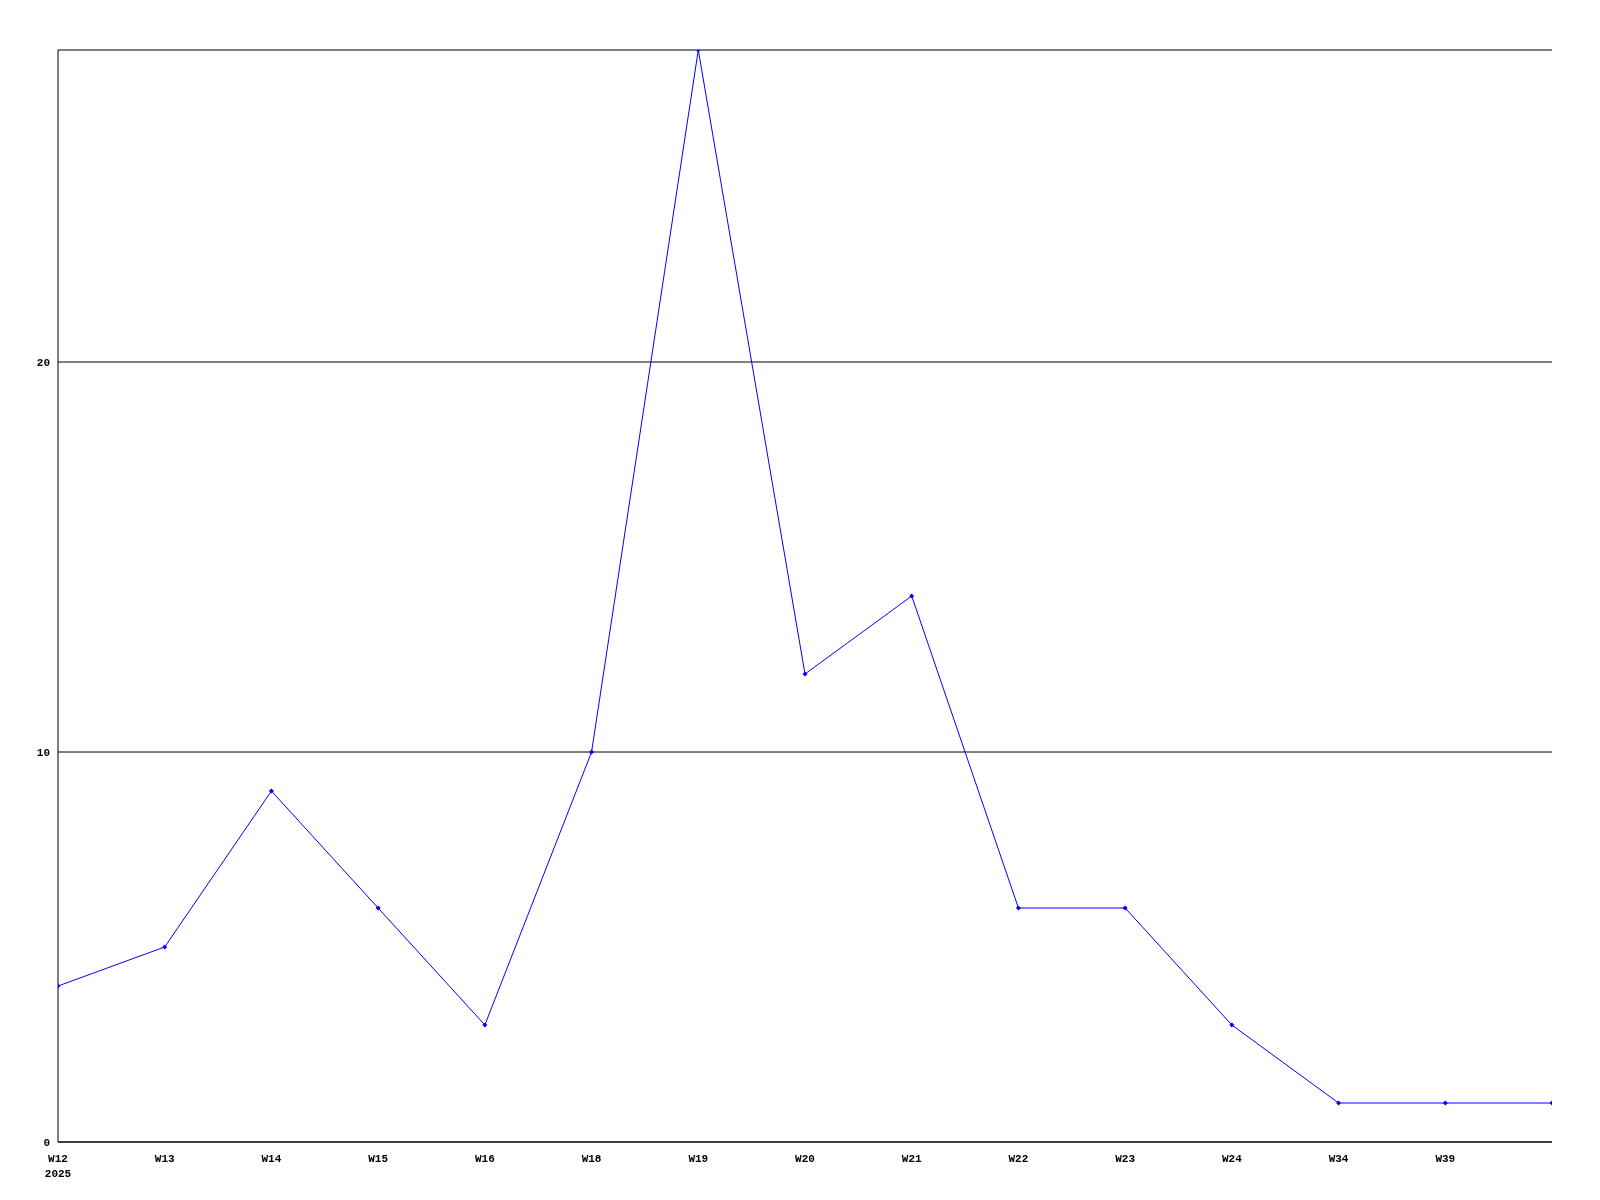 This screenshot has height=1200, width=1600. Describe the element at coordinates (165, 1159) in the screenshot. I see `x-tick-label: W13` at that location.